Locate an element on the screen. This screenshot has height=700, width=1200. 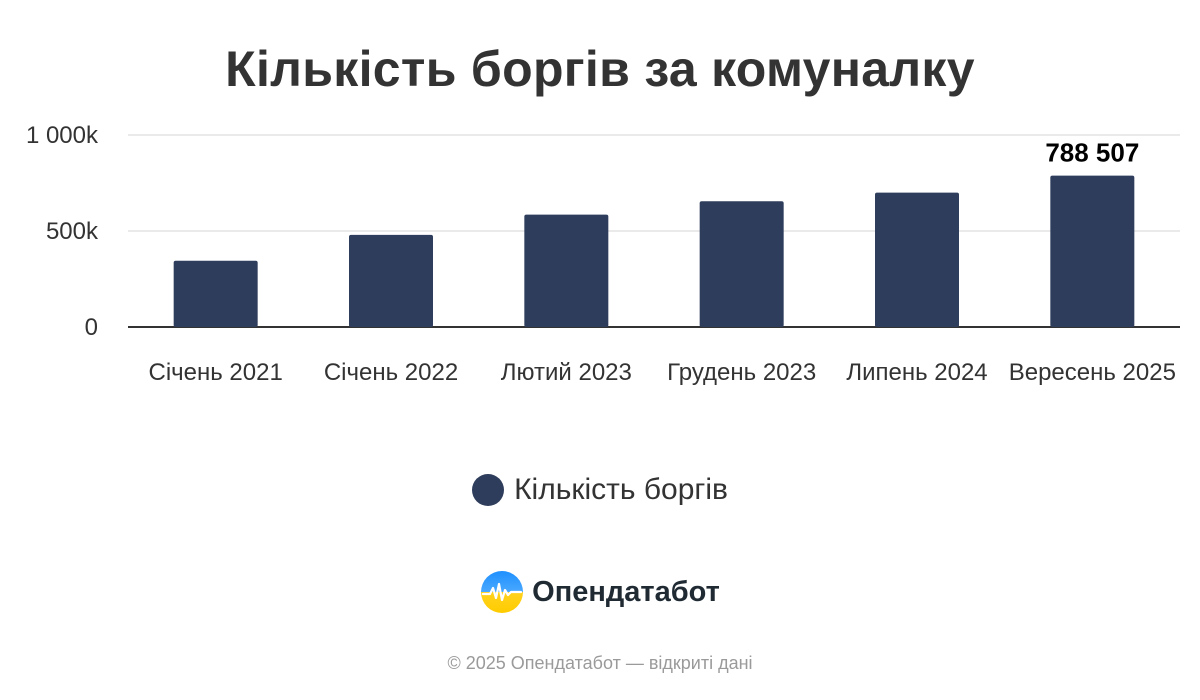
data-labels: 788 507 is located at coordinates (1092, 153).